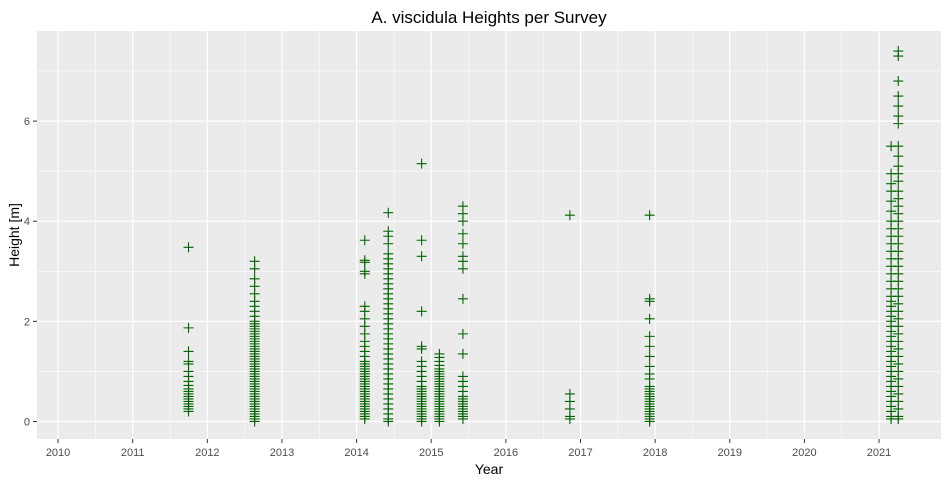 This screenshot has height=484, width=951. What do you see at coordinates (730, 453) in the screenshot?
I see `x-tick-label: 2019` at bounding box center [730, 453].